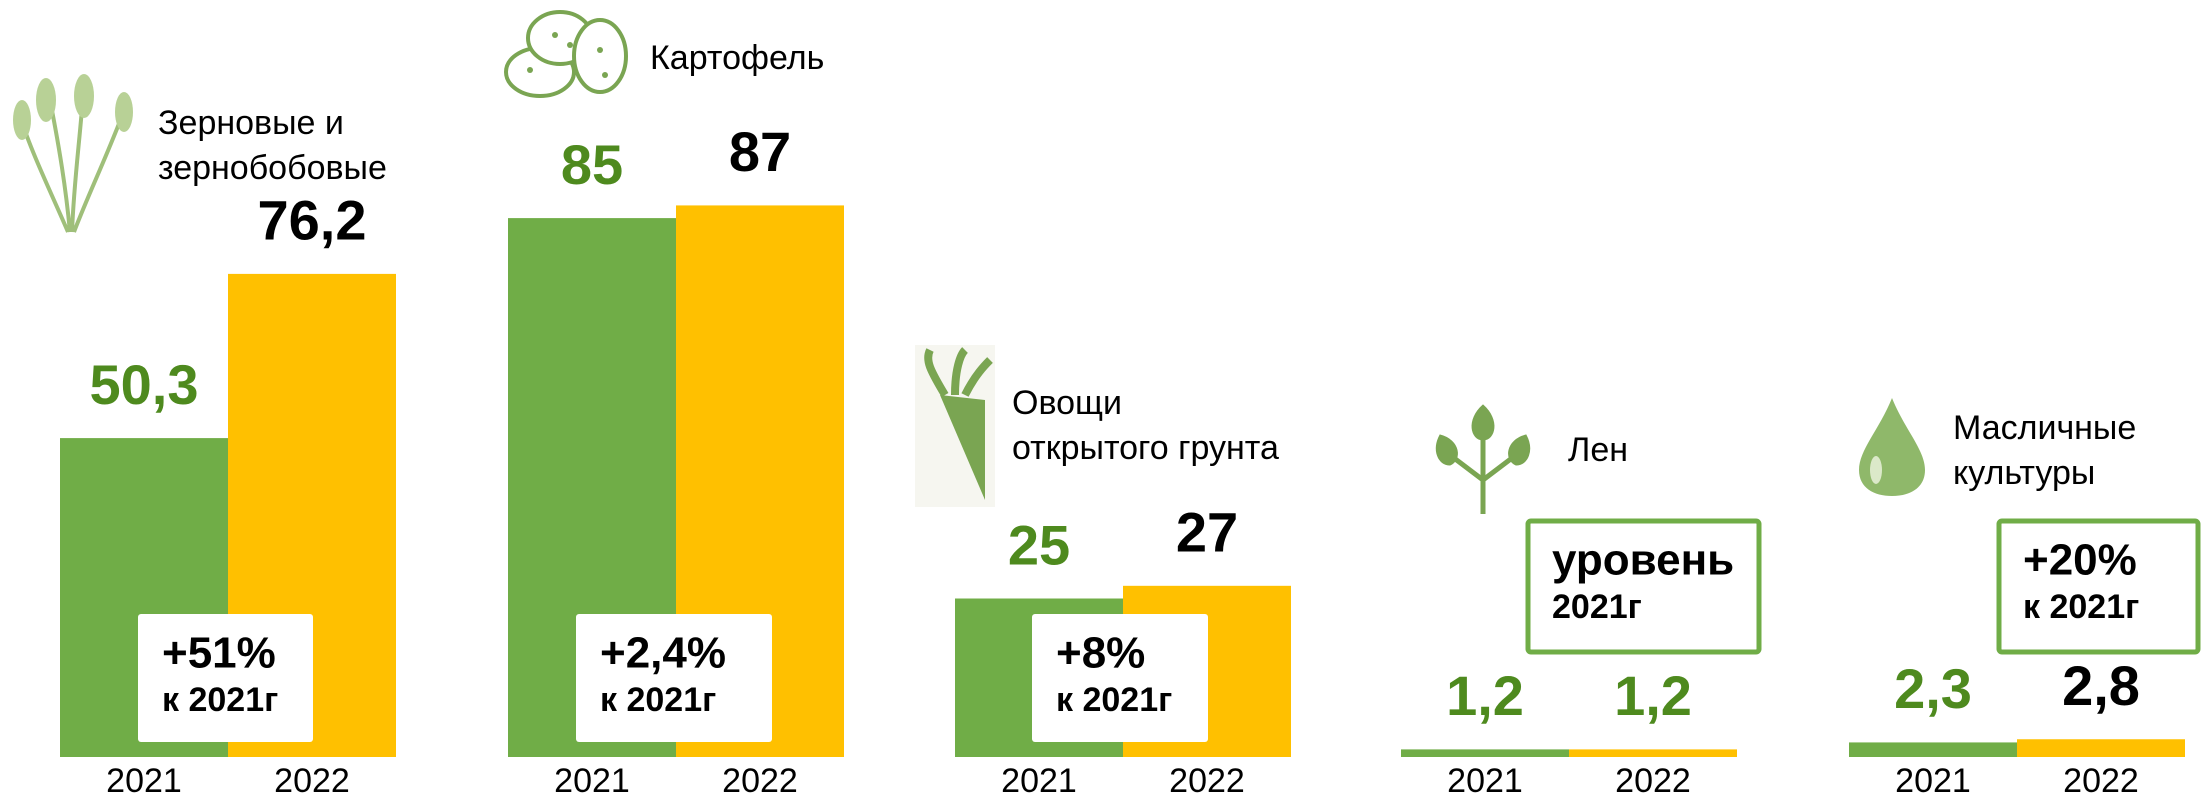 The image size is (2208, 803). Describe the element at coordinates (1067, 403) in the screenshot. I see `crop-title: Овощи` at that location.